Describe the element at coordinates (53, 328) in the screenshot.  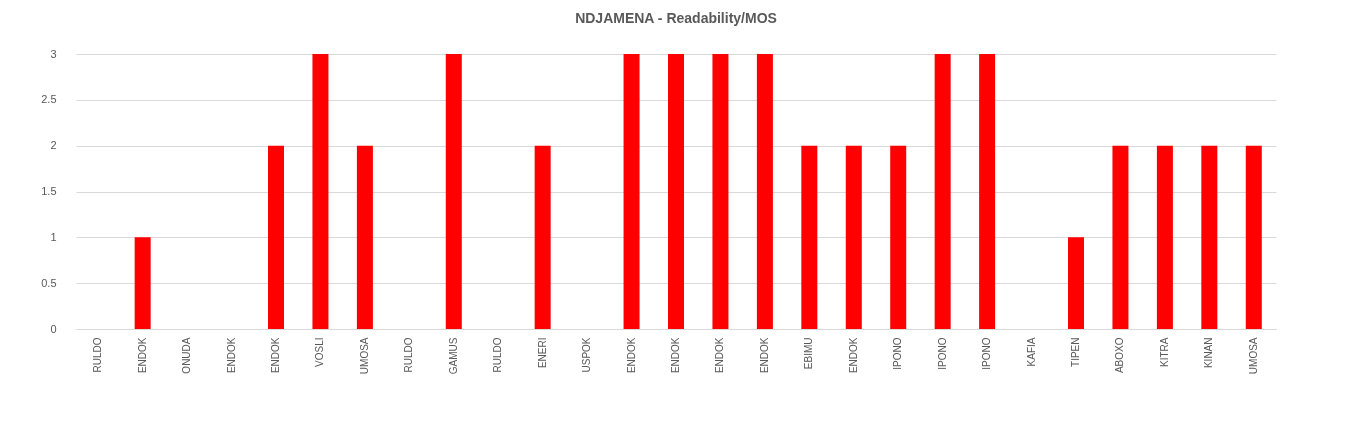
I see `y-tick-label: 0` at that location.